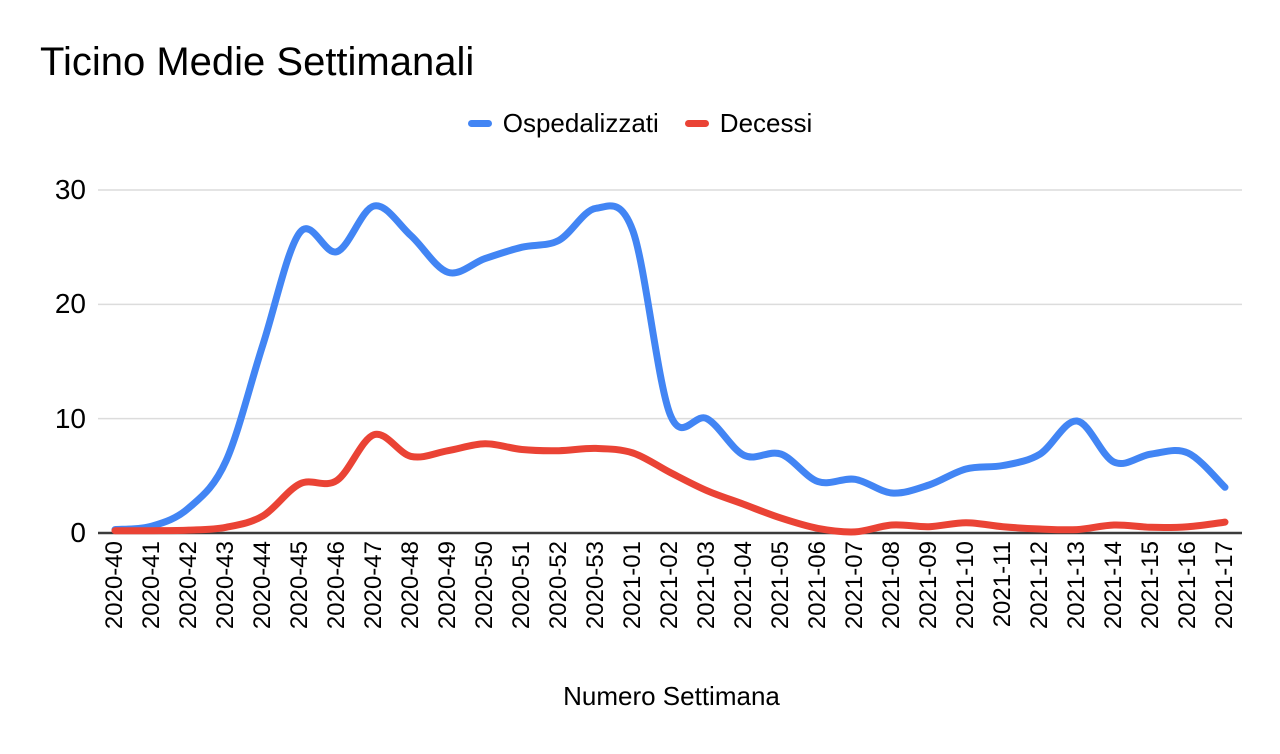 The width and height of the screenshot is (1280, 754). Describe the element at coordinates (743, 585) in the screenshot. I see `x-tick-label: 2021-04` at that location.